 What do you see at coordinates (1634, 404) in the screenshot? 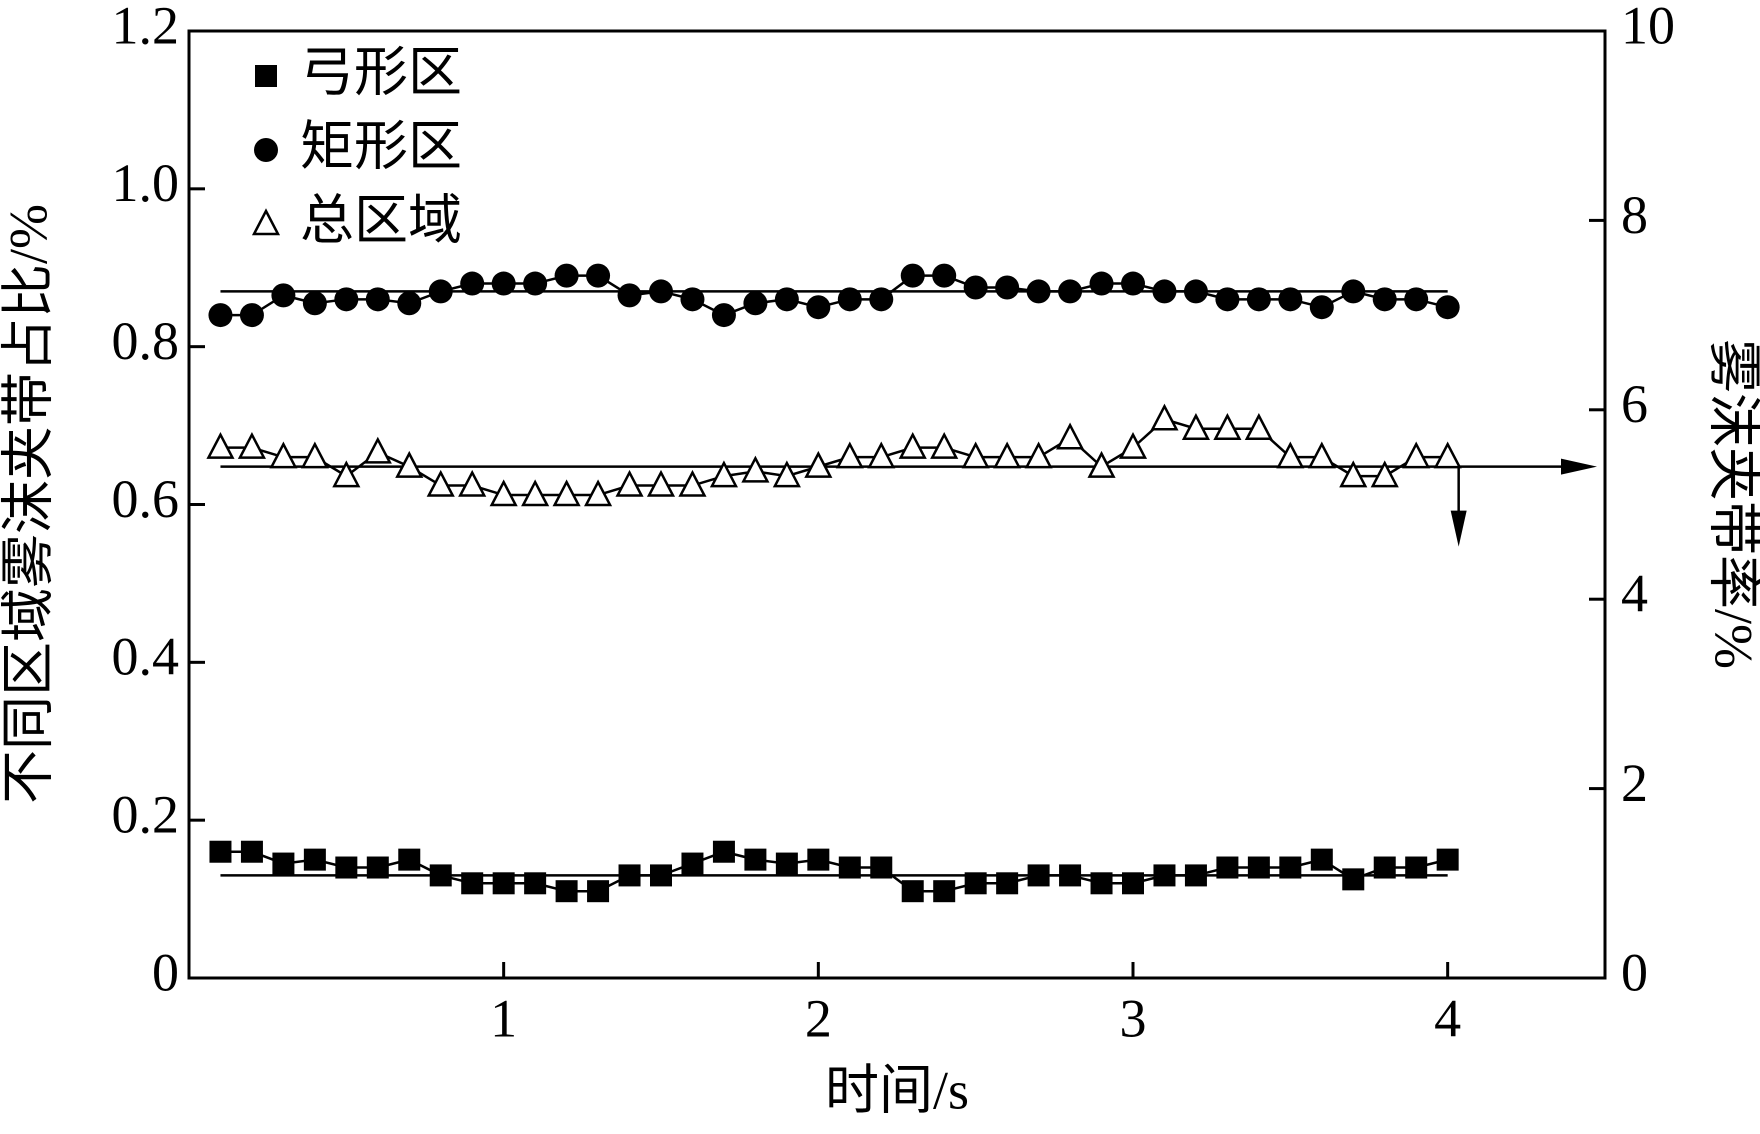
I see `y2-tick-label: 6` at bounding box center [1634, 404].